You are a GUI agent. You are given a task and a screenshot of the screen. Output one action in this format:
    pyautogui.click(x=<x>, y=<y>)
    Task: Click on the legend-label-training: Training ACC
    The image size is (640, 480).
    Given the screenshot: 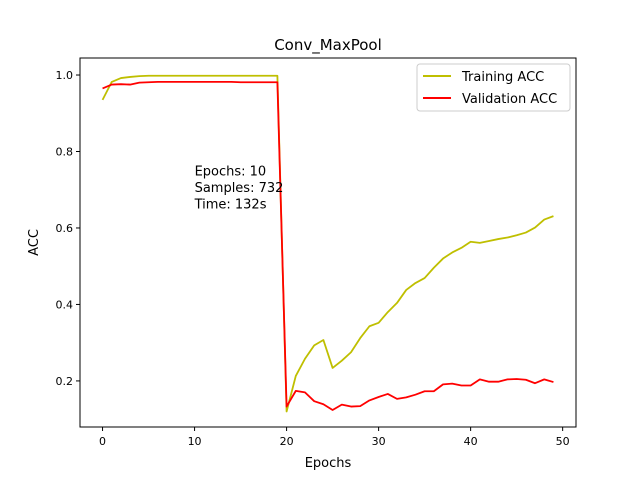 What is the action you would take?
    pyautogui.click(x=502, y=77)
    